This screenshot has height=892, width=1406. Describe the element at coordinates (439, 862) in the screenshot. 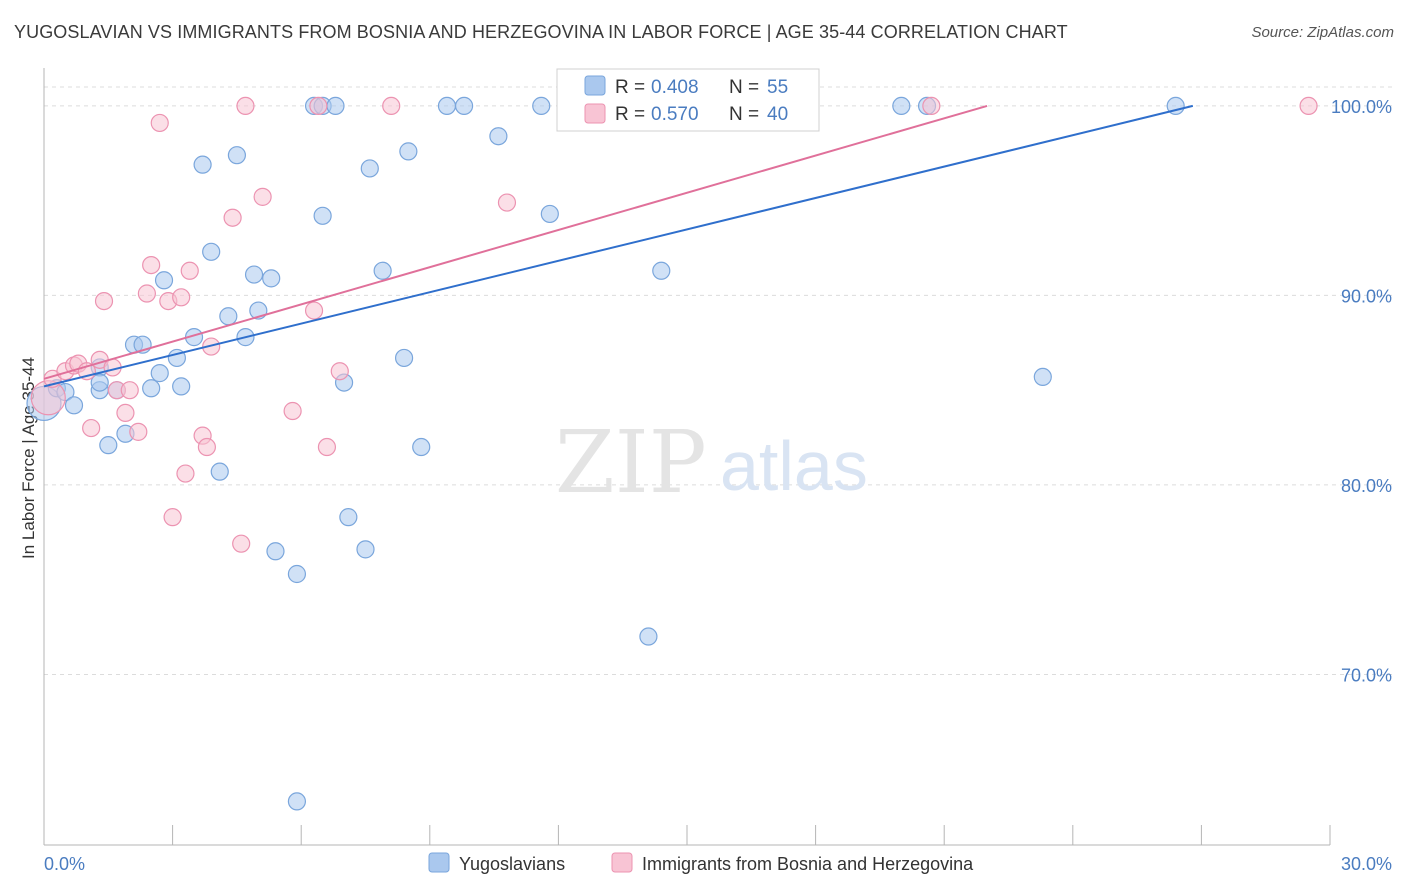

I see `series-legend-swatch-blue` at that location.